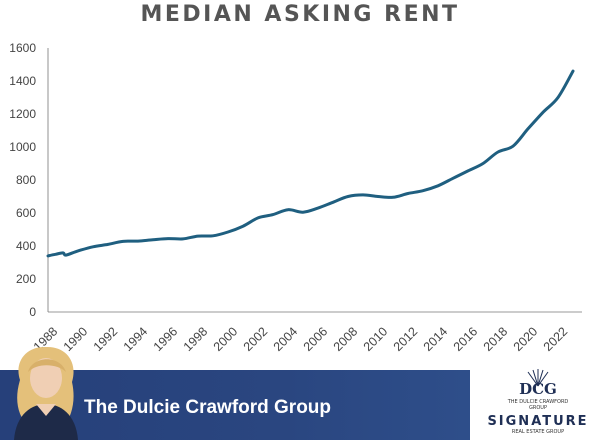 The width and height of the screenshot is (600, 440). Describe the element at coordinates (208, 407) in the screenshot. I see `banner-title: The Dulcie Crawford Group` at that location.